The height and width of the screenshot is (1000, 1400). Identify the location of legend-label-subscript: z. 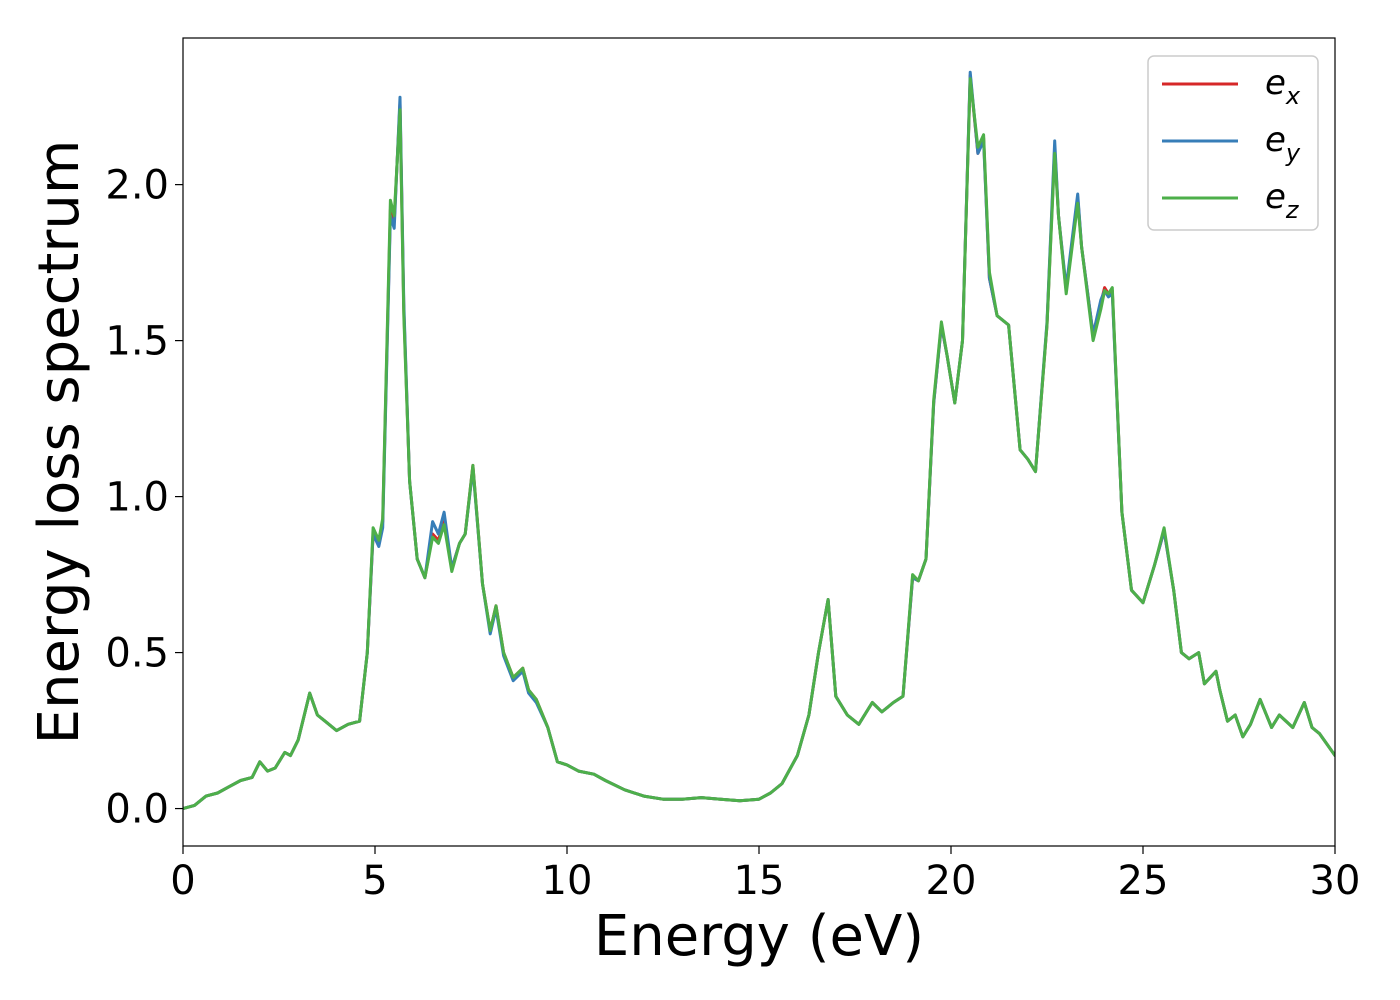
(1292, 210).